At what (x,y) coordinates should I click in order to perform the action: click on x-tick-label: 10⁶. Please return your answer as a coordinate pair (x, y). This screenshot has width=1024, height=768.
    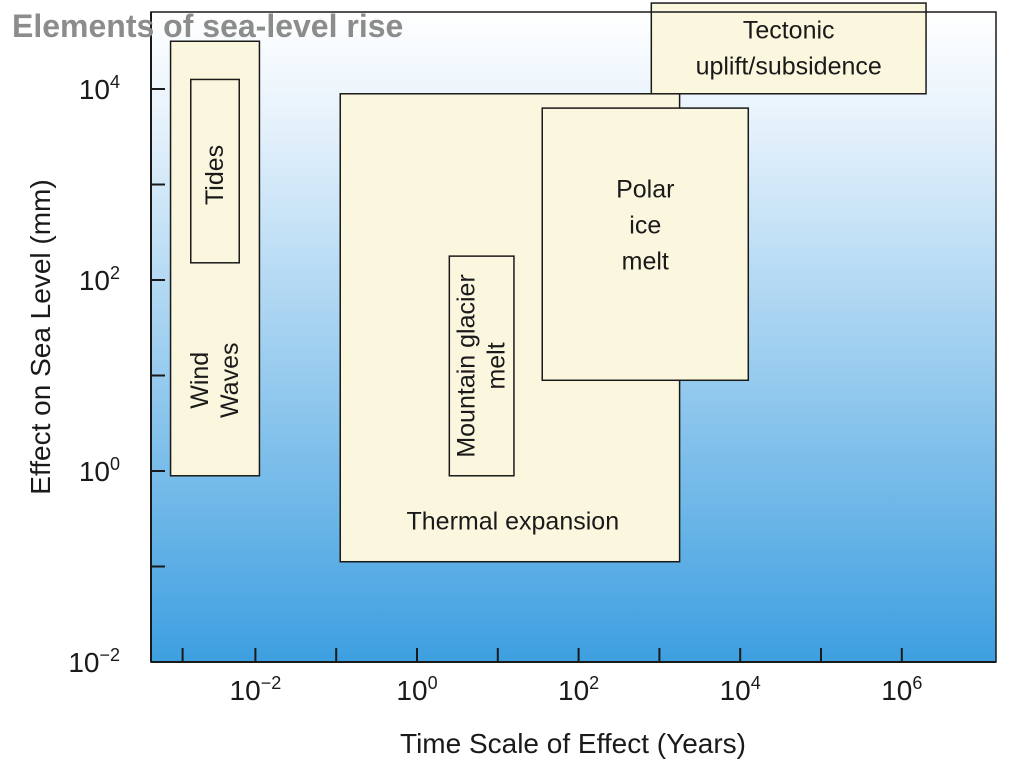
    Looking at the image, I should click on (901, 689).